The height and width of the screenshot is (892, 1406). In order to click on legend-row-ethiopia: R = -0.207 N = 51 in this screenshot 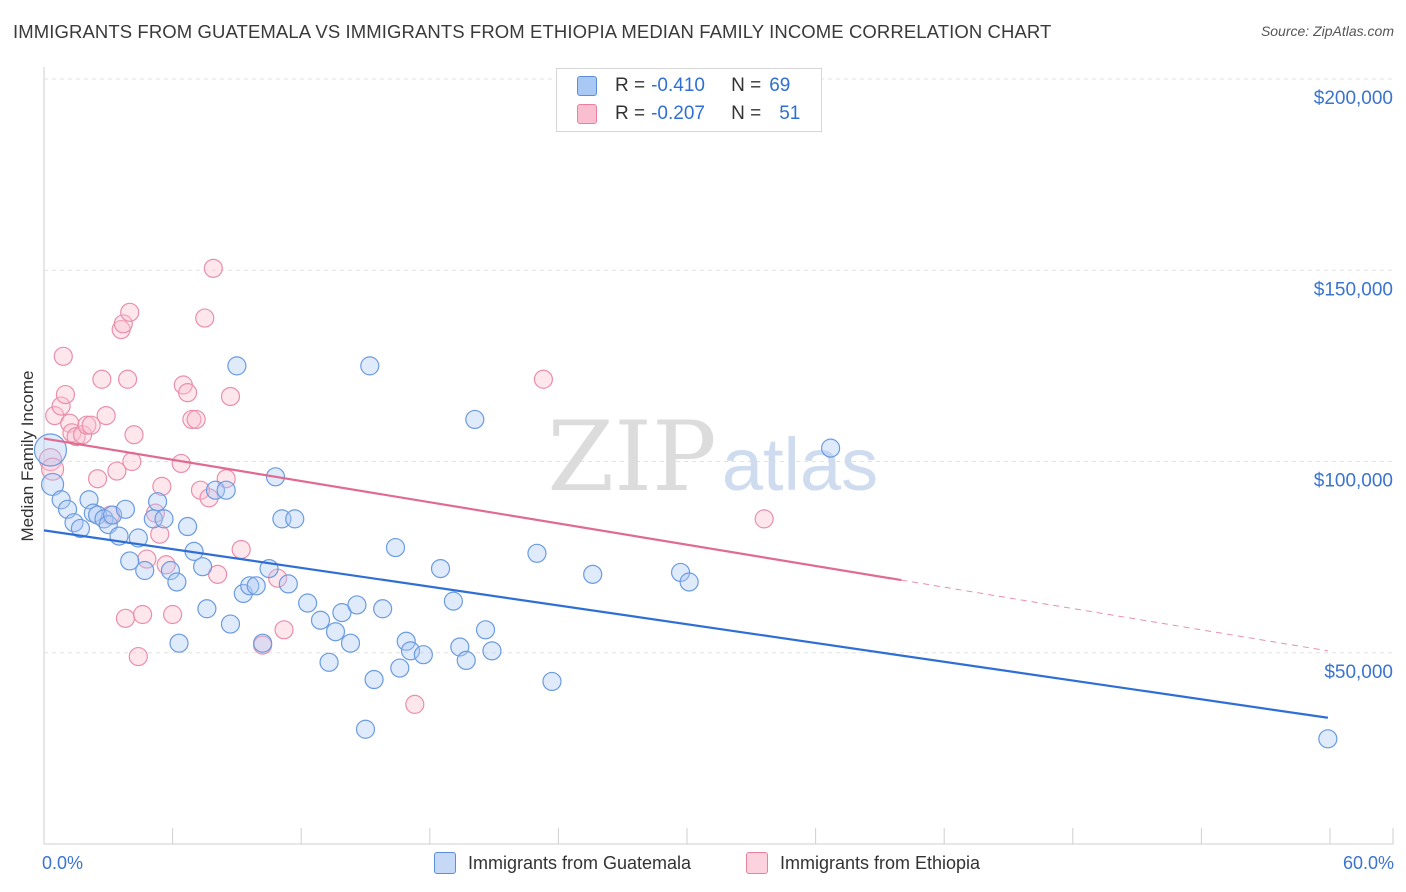, I will do `click(688, 114)`.